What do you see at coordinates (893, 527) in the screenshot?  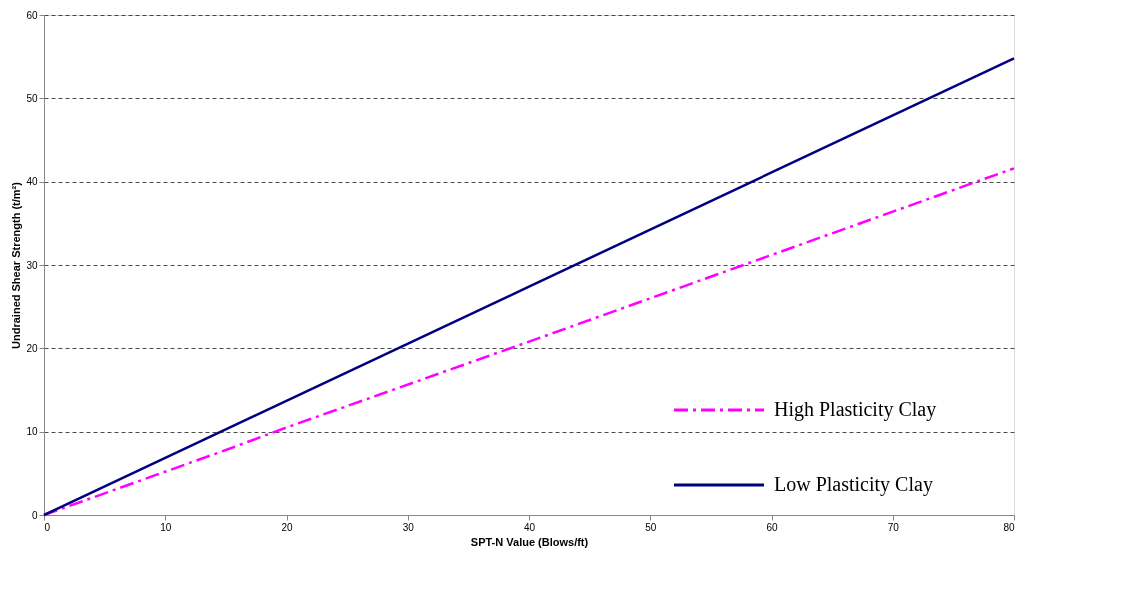 I see `x-tick-label: 70` at bounding box center [893, 527].